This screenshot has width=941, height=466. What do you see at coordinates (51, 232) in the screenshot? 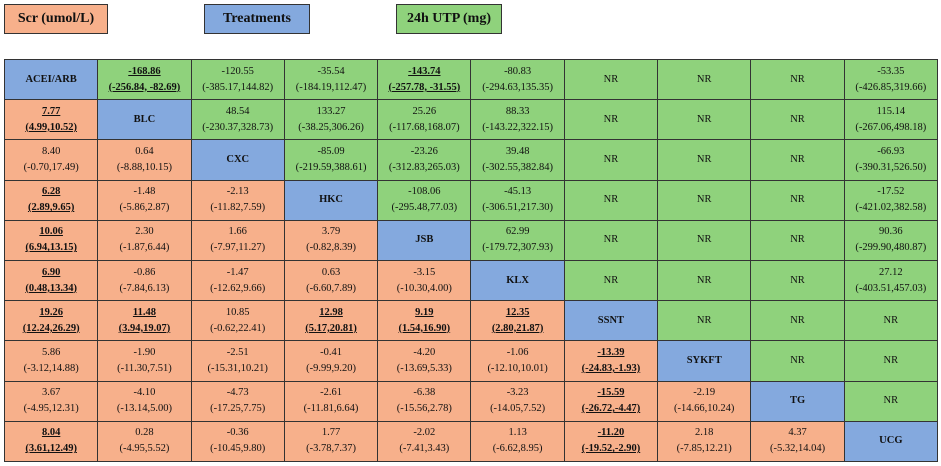
I see `effect-estimate: 10.06` at bounding box center [51, 232].